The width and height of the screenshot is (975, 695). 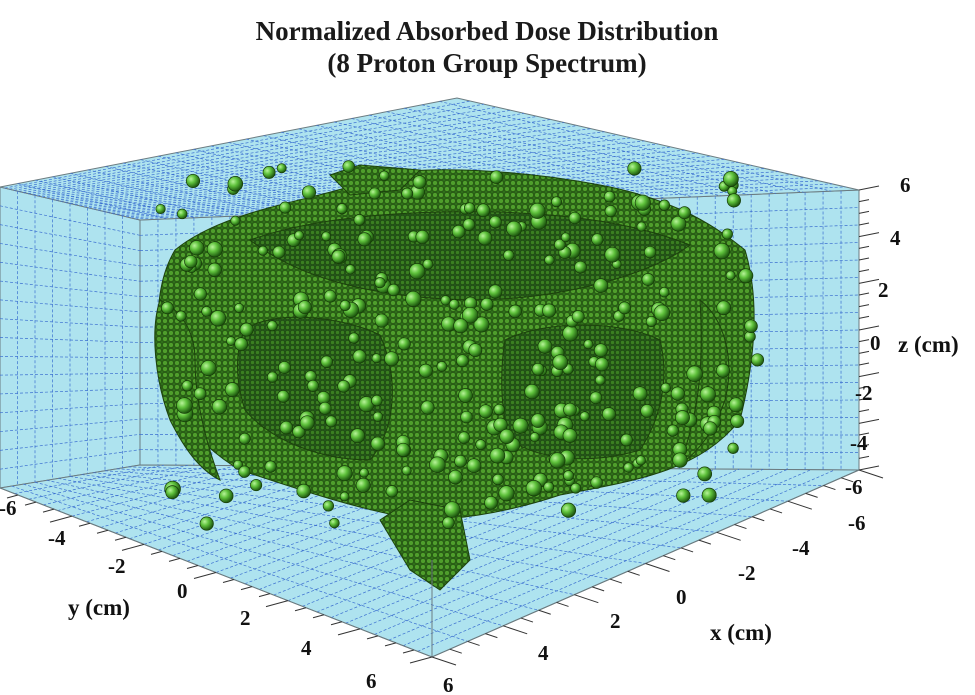 What do you see at coordinates (875, 343) in the screenshot?
I see `z-tick-0: 0` at bounding box center [875, 343].